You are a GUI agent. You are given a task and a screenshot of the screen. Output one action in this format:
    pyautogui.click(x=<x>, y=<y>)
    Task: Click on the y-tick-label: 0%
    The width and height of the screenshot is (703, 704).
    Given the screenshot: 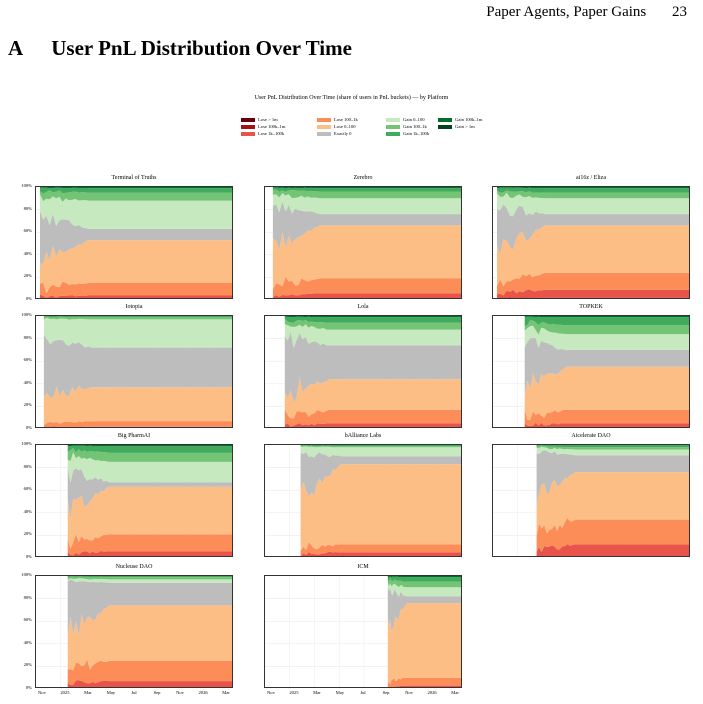 What is the action you would take?
    pyautogui.click(x=28, y=427)
    